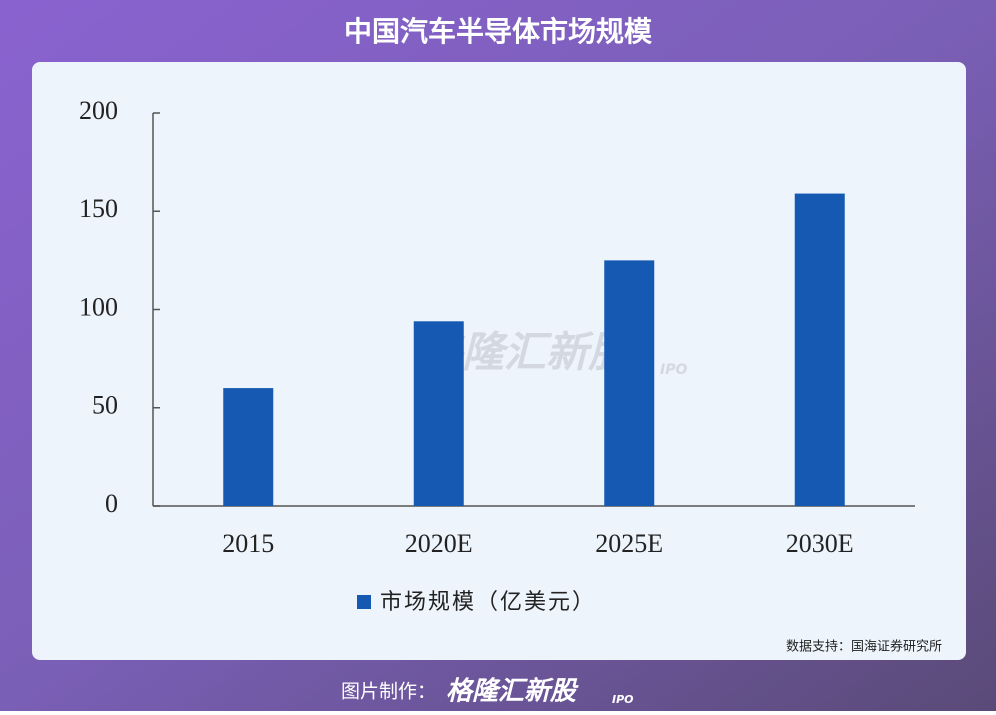 Image resolution: width=996 pixels, height=715 pixels. Describe the element at coordinates (488, 602) in the screenshot. I see `legend-label: 市场规模（亿美元）` at that location.